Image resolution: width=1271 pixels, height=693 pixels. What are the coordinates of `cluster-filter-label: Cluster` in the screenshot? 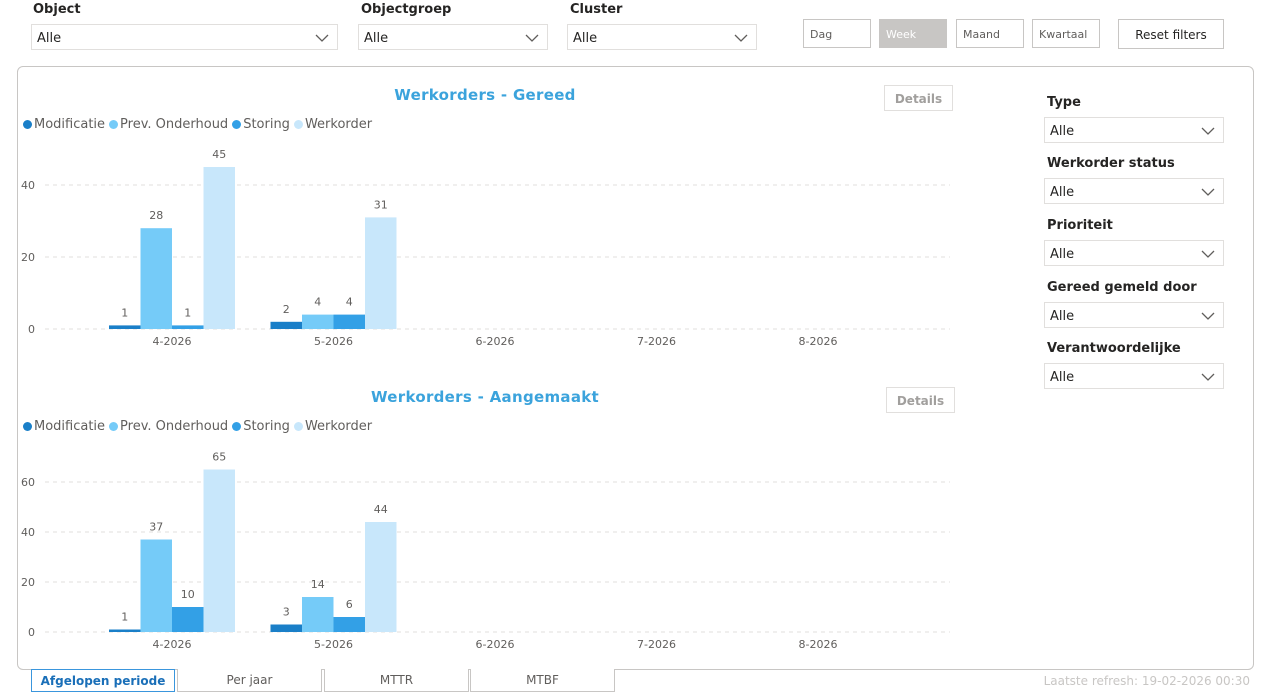 It's located at (596, 9).